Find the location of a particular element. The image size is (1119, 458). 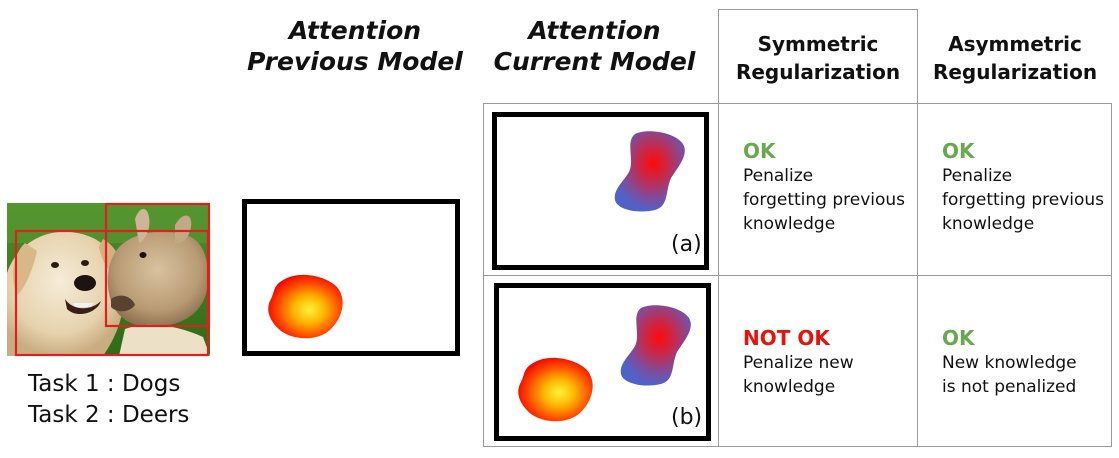

previous-model-title: Attention Previous Model is located at coordinates (355, 46).